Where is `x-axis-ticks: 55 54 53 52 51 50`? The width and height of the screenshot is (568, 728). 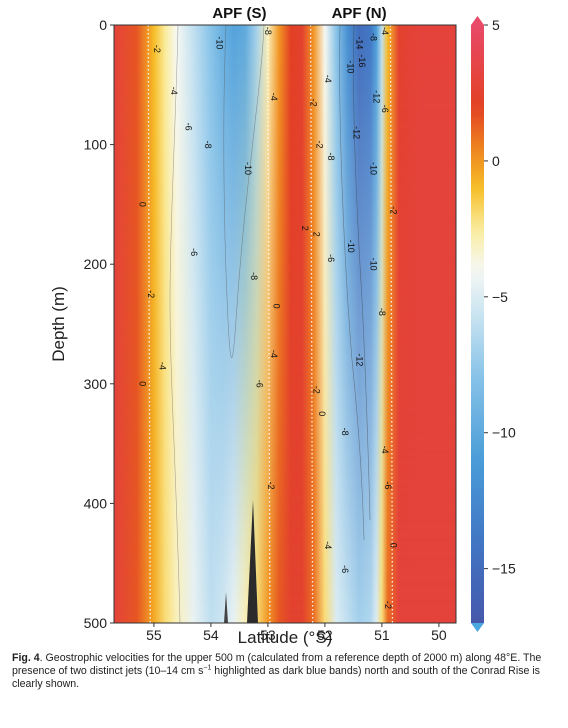
x-axis-ticks: 55 54 53 52 51 50 is located at coordinates (296, 633).